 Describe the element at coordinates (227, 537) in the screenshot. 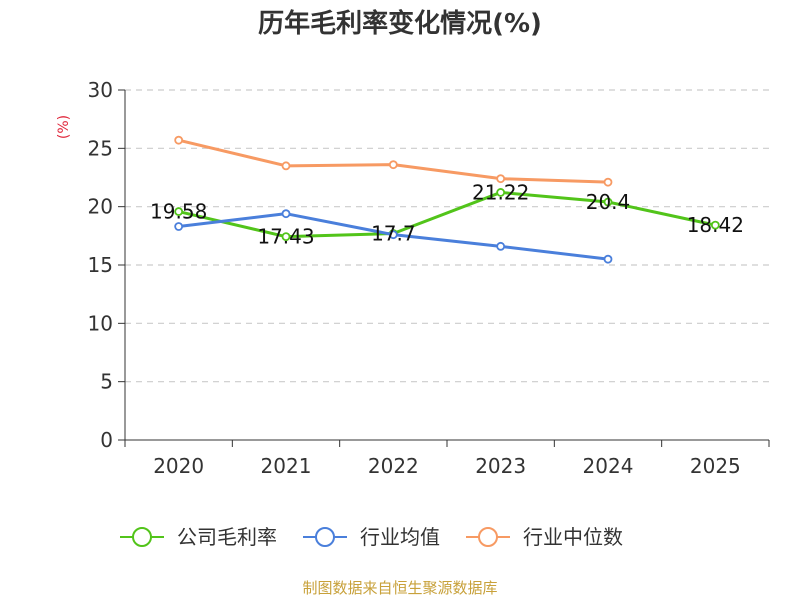

I see `legend-label-0: 公司毛利率` at that location.